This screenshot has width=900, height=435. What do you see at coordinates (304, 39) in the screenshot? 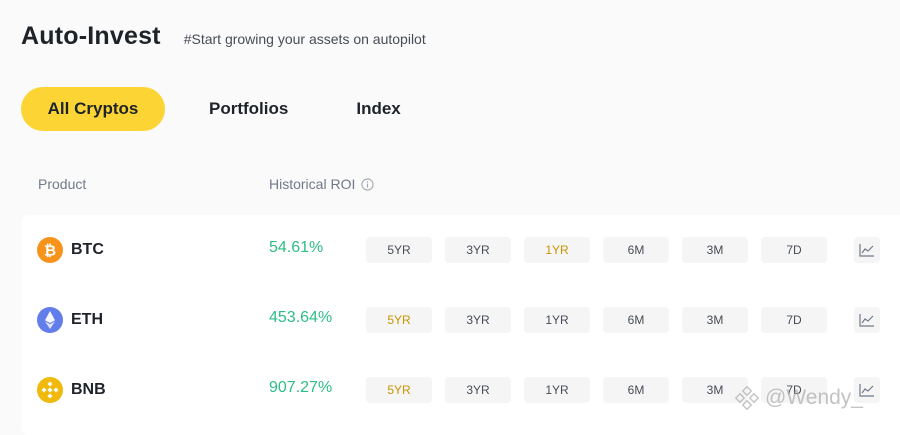
I see `page-subtitle: #Start growing your assets on autopilot` at bounding box center [304, 39].